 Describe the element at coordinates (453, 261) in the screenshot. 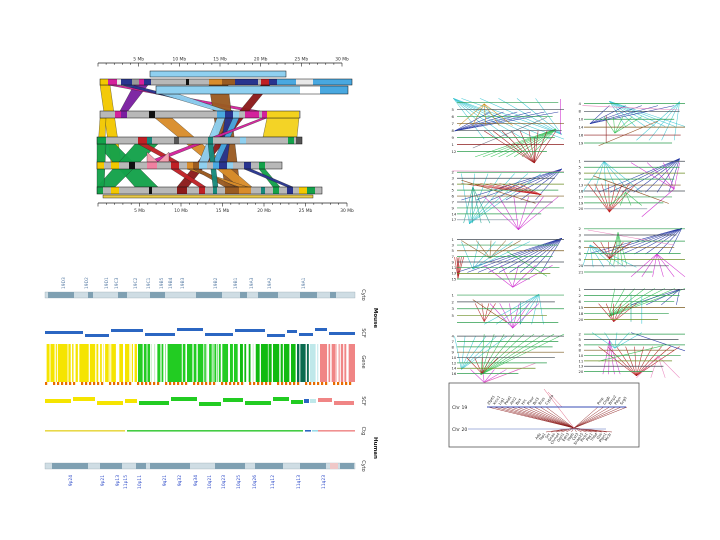

I see `row-number-label: 9` at that location.